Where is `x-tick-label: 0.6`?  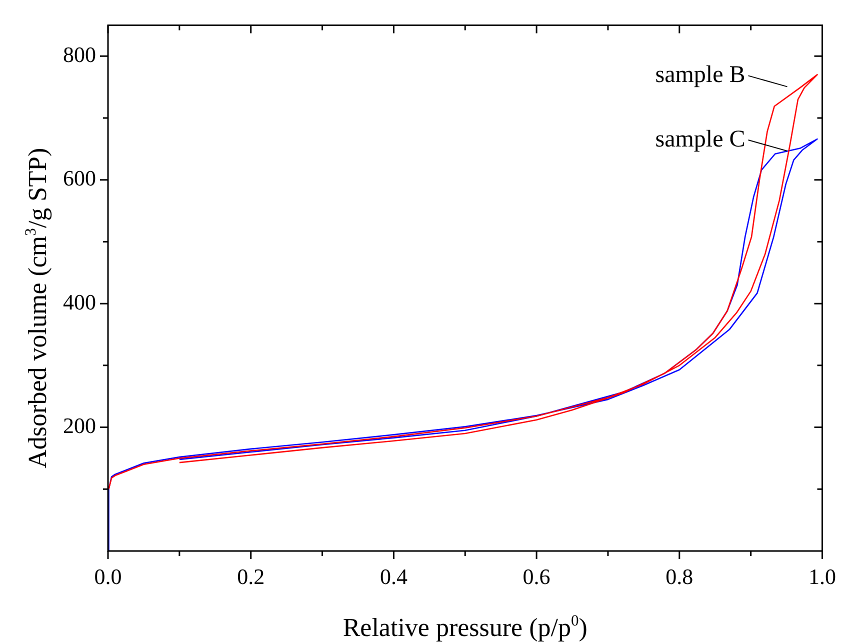
x-tick-label: 0.6 is located at coordinates (536, 576).